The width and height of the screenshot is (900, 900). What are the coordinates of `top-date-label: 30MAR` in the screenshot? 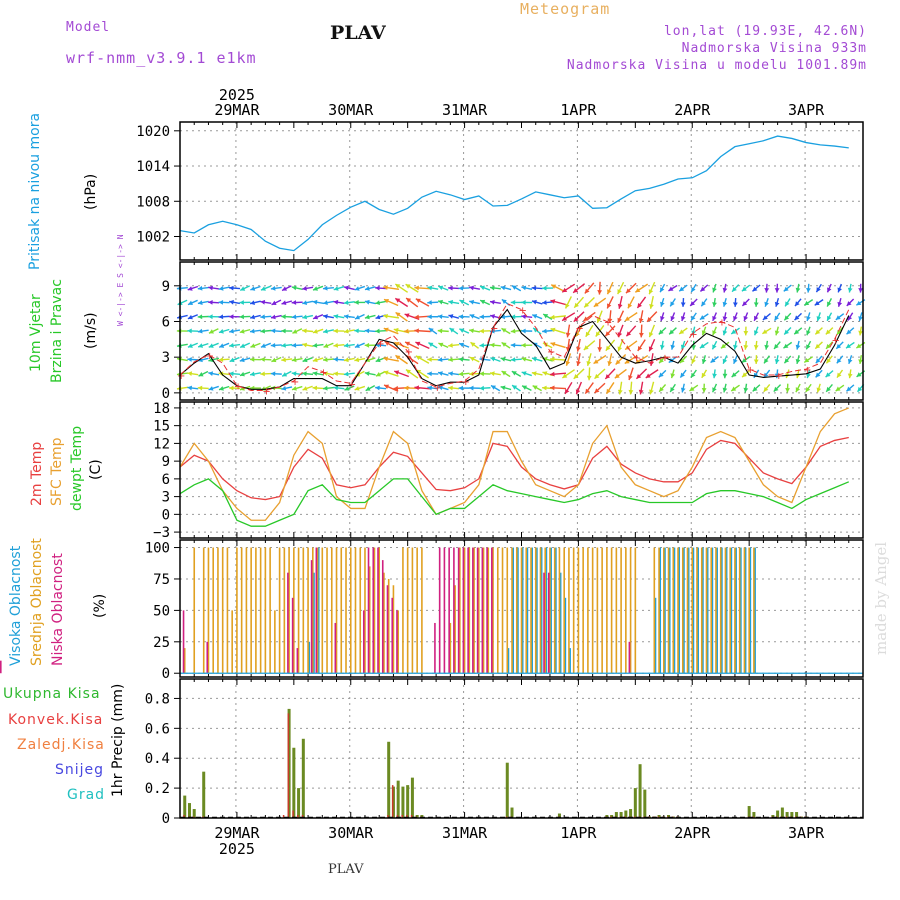 It's located at (351, 110).